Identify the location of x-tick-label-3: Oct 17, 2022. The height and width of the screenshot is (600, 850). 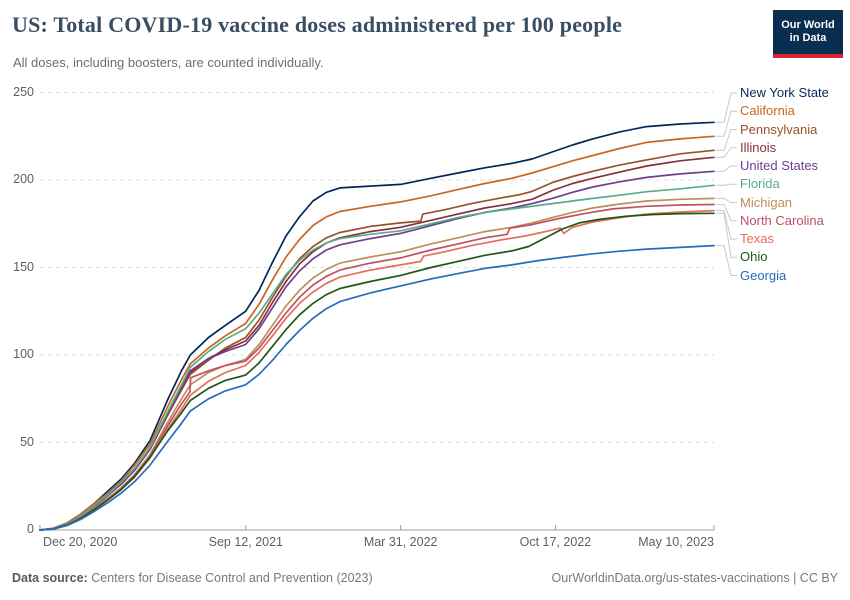
(555, 542).